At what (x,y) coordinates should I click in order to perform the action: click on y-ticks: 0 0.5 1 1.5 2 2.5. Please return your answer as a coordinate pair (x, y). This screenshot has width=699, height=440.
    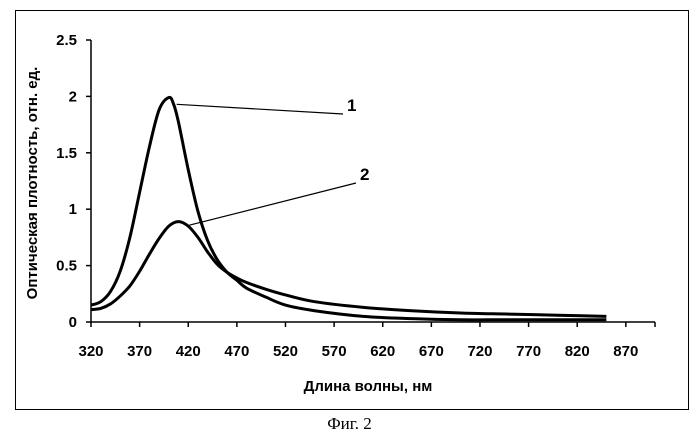
    Looking at the image, I should click on (73, 181).